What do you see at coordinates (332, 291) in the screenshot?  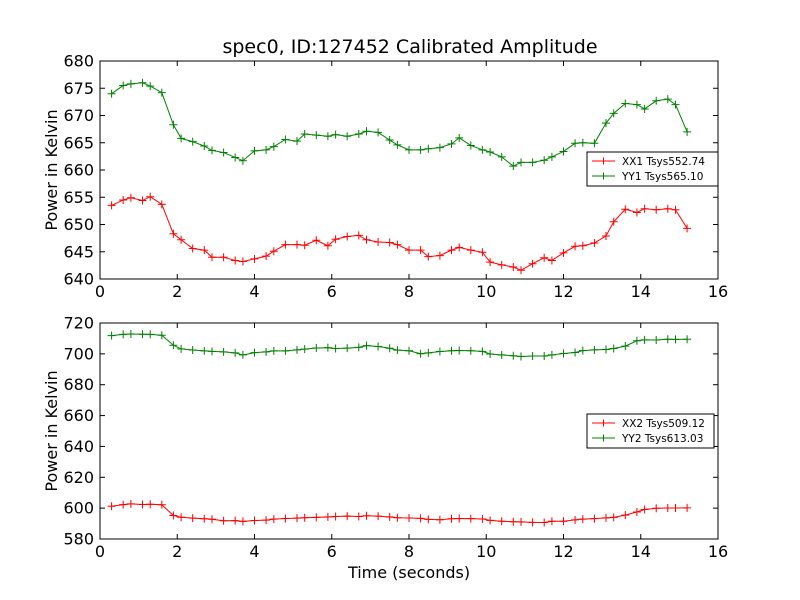 I see `top-x-tick-label: 6` at bounding box center [332, 291].